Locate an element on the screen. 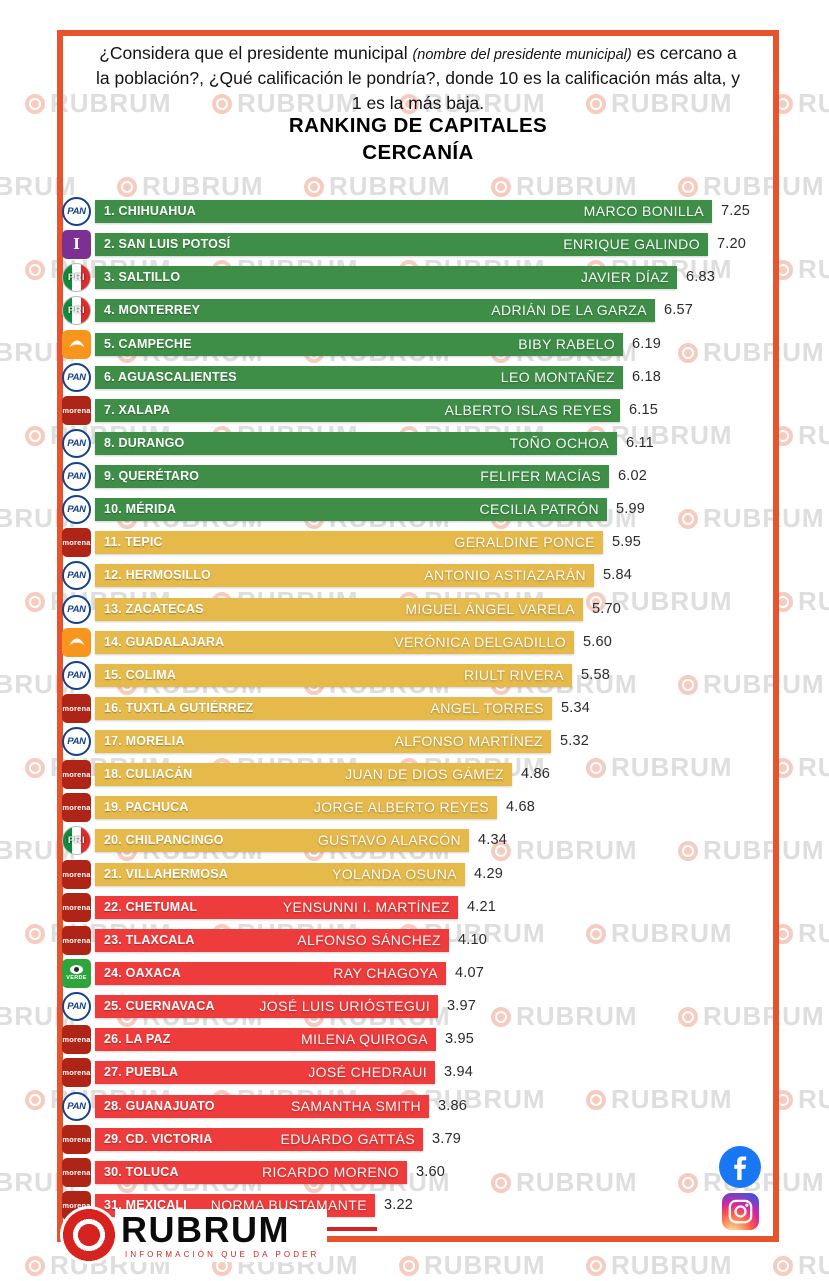 The height and width of the screenshot is (1281, 829). ranking-row-19: morena 19. PACHUCA JORGE ALBERTO REYES 4.68 is located at coordinates (298, 807).